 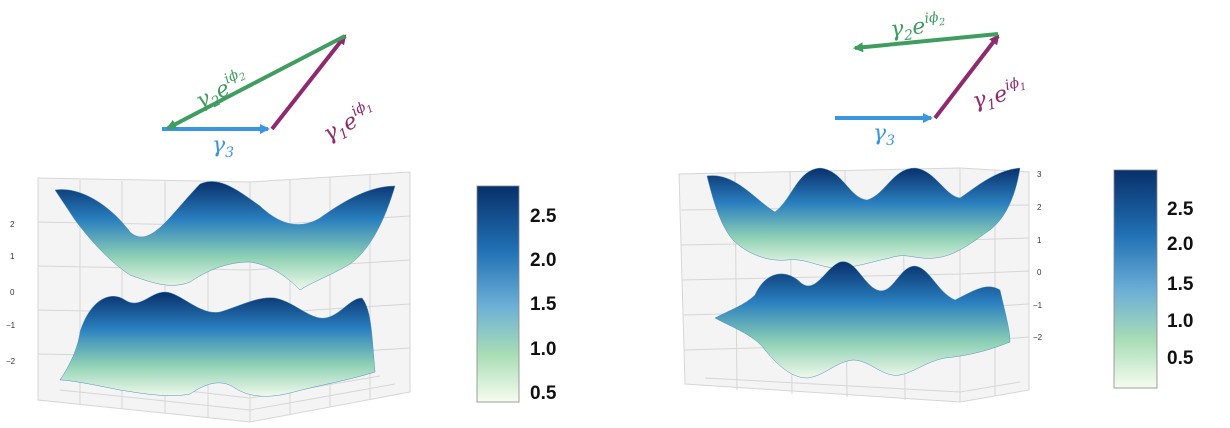 I want to click on gamma2-label: γ2eiϕ2, so click(x=918, y=27).